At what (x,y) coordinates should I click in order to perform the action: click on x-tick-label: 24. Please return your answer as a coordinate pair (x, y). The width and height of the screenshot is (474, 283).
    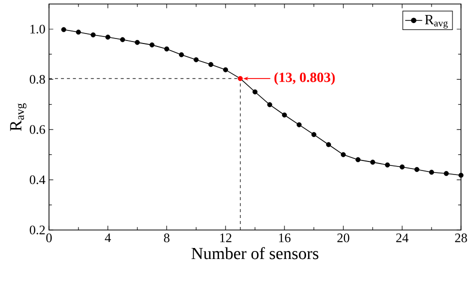
    Looking at the image, I should click on (402, 238).